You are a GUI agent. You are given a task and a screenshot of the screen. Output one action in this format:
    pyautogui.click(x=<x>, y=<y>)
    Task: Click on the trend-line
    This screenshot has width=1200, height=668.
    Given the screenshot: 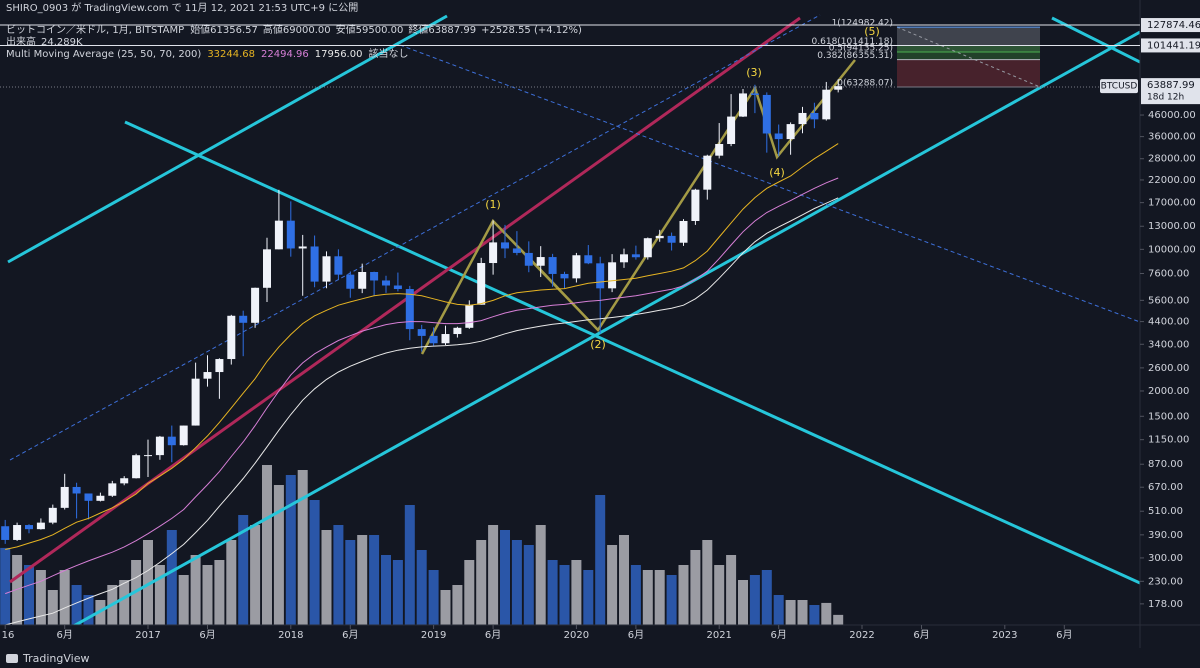 What is the action you would take?
    pyautogui.click(x=227, y=139)
    